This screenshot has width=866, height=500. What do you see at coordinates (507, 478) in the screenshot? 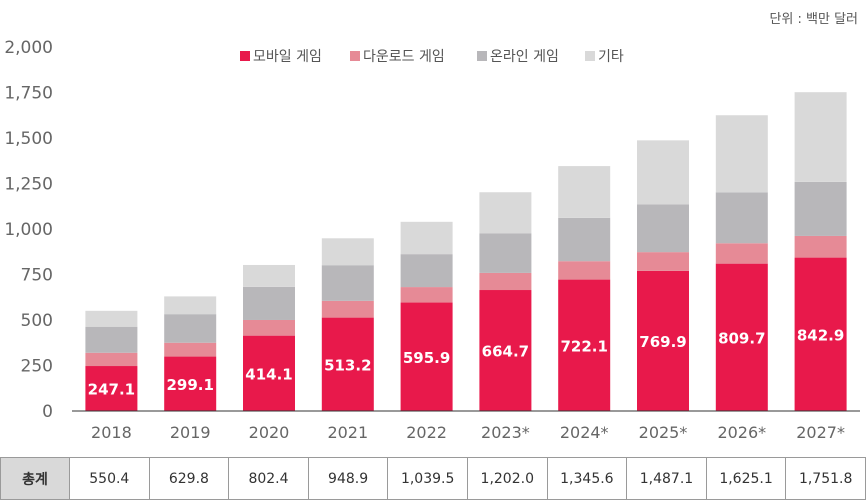
I see `total-cell: 1,202.0` at bounding box center [507, 478].